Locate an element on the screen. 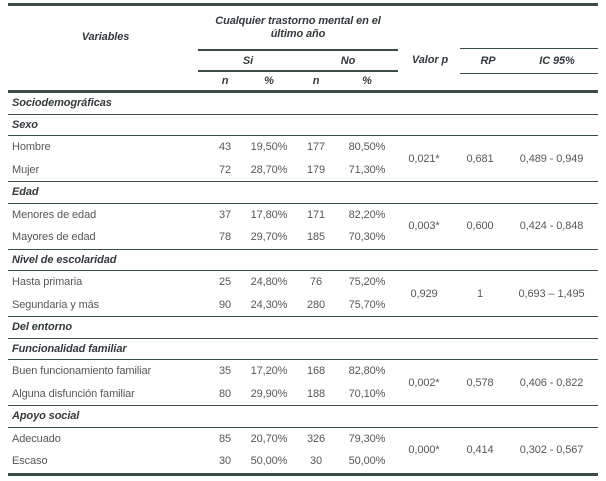  section-row-del-entorno: Del entorno is located at coordinates (303, 328).